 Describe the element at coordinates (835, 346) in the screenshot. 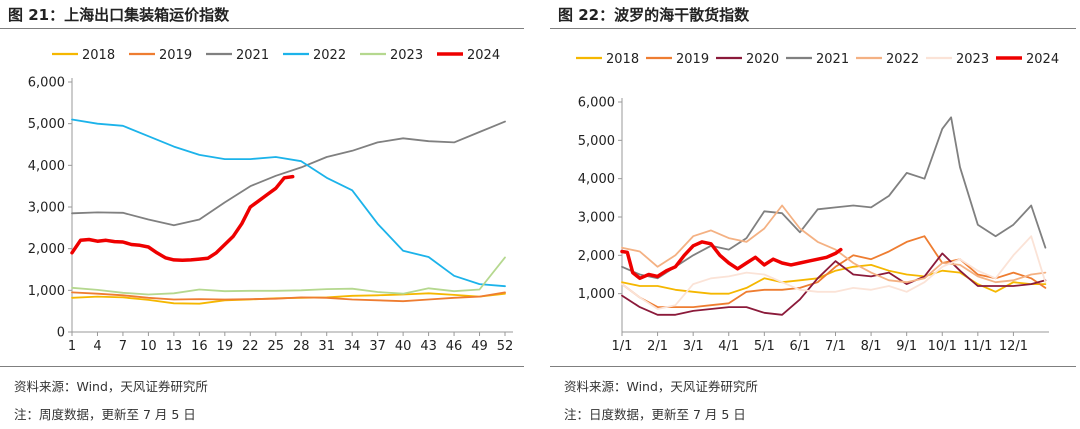

I see `x-tick-label: 7/1` at that location.